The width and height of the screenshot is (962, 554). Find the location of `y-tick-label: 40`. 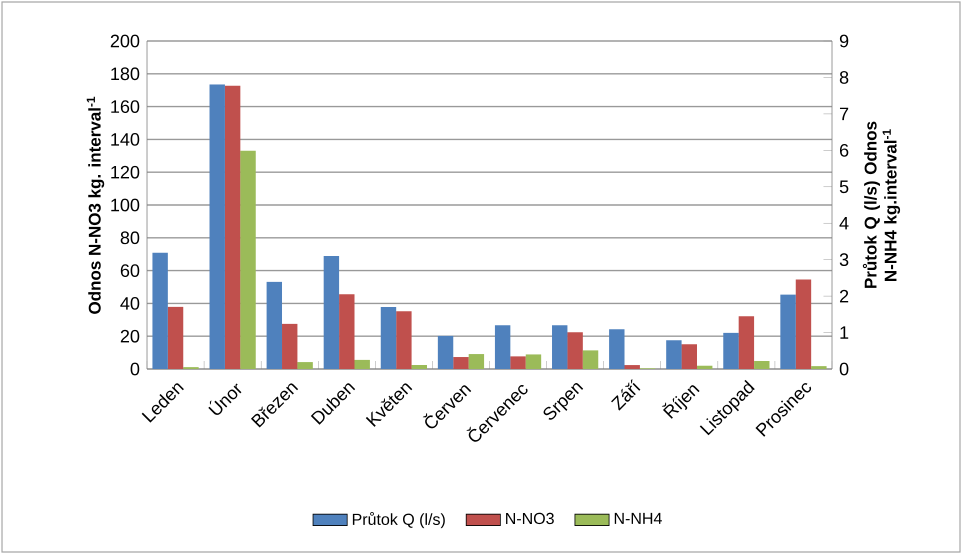

y-tick-label: 40 is located at coordinates (130, 303).